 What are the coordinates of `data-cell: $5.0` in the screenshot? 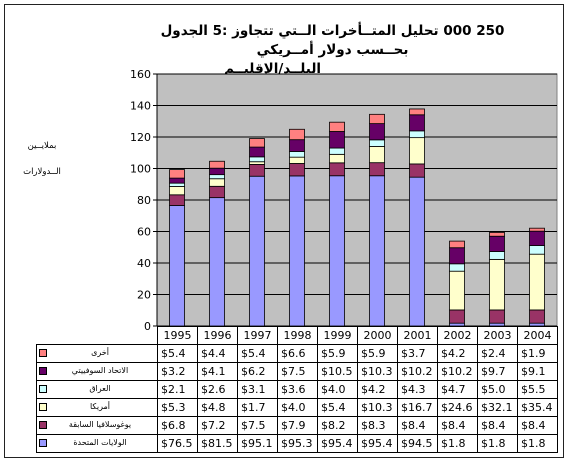 It's located at (497, 389).